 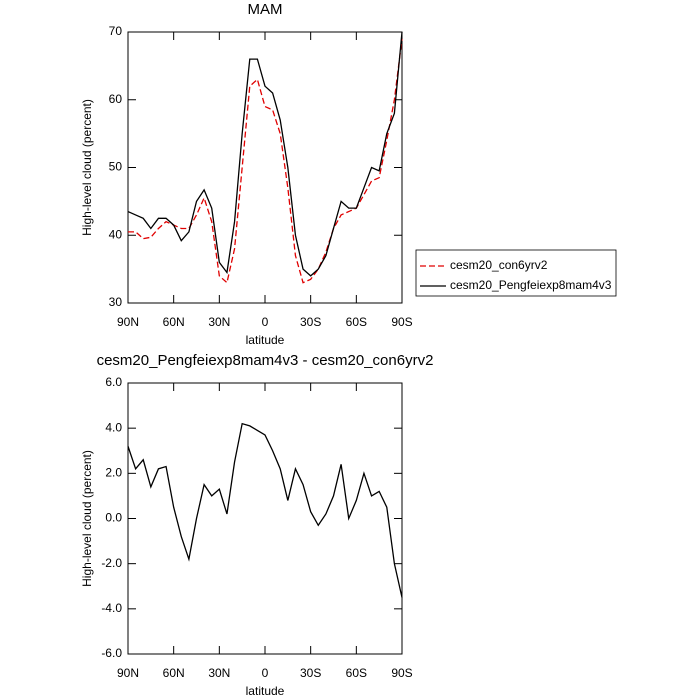 What do you see at coordinates (116, 234) in the screenshot?
I see `y-tick-label: 40` at bounding box center [116, 234].